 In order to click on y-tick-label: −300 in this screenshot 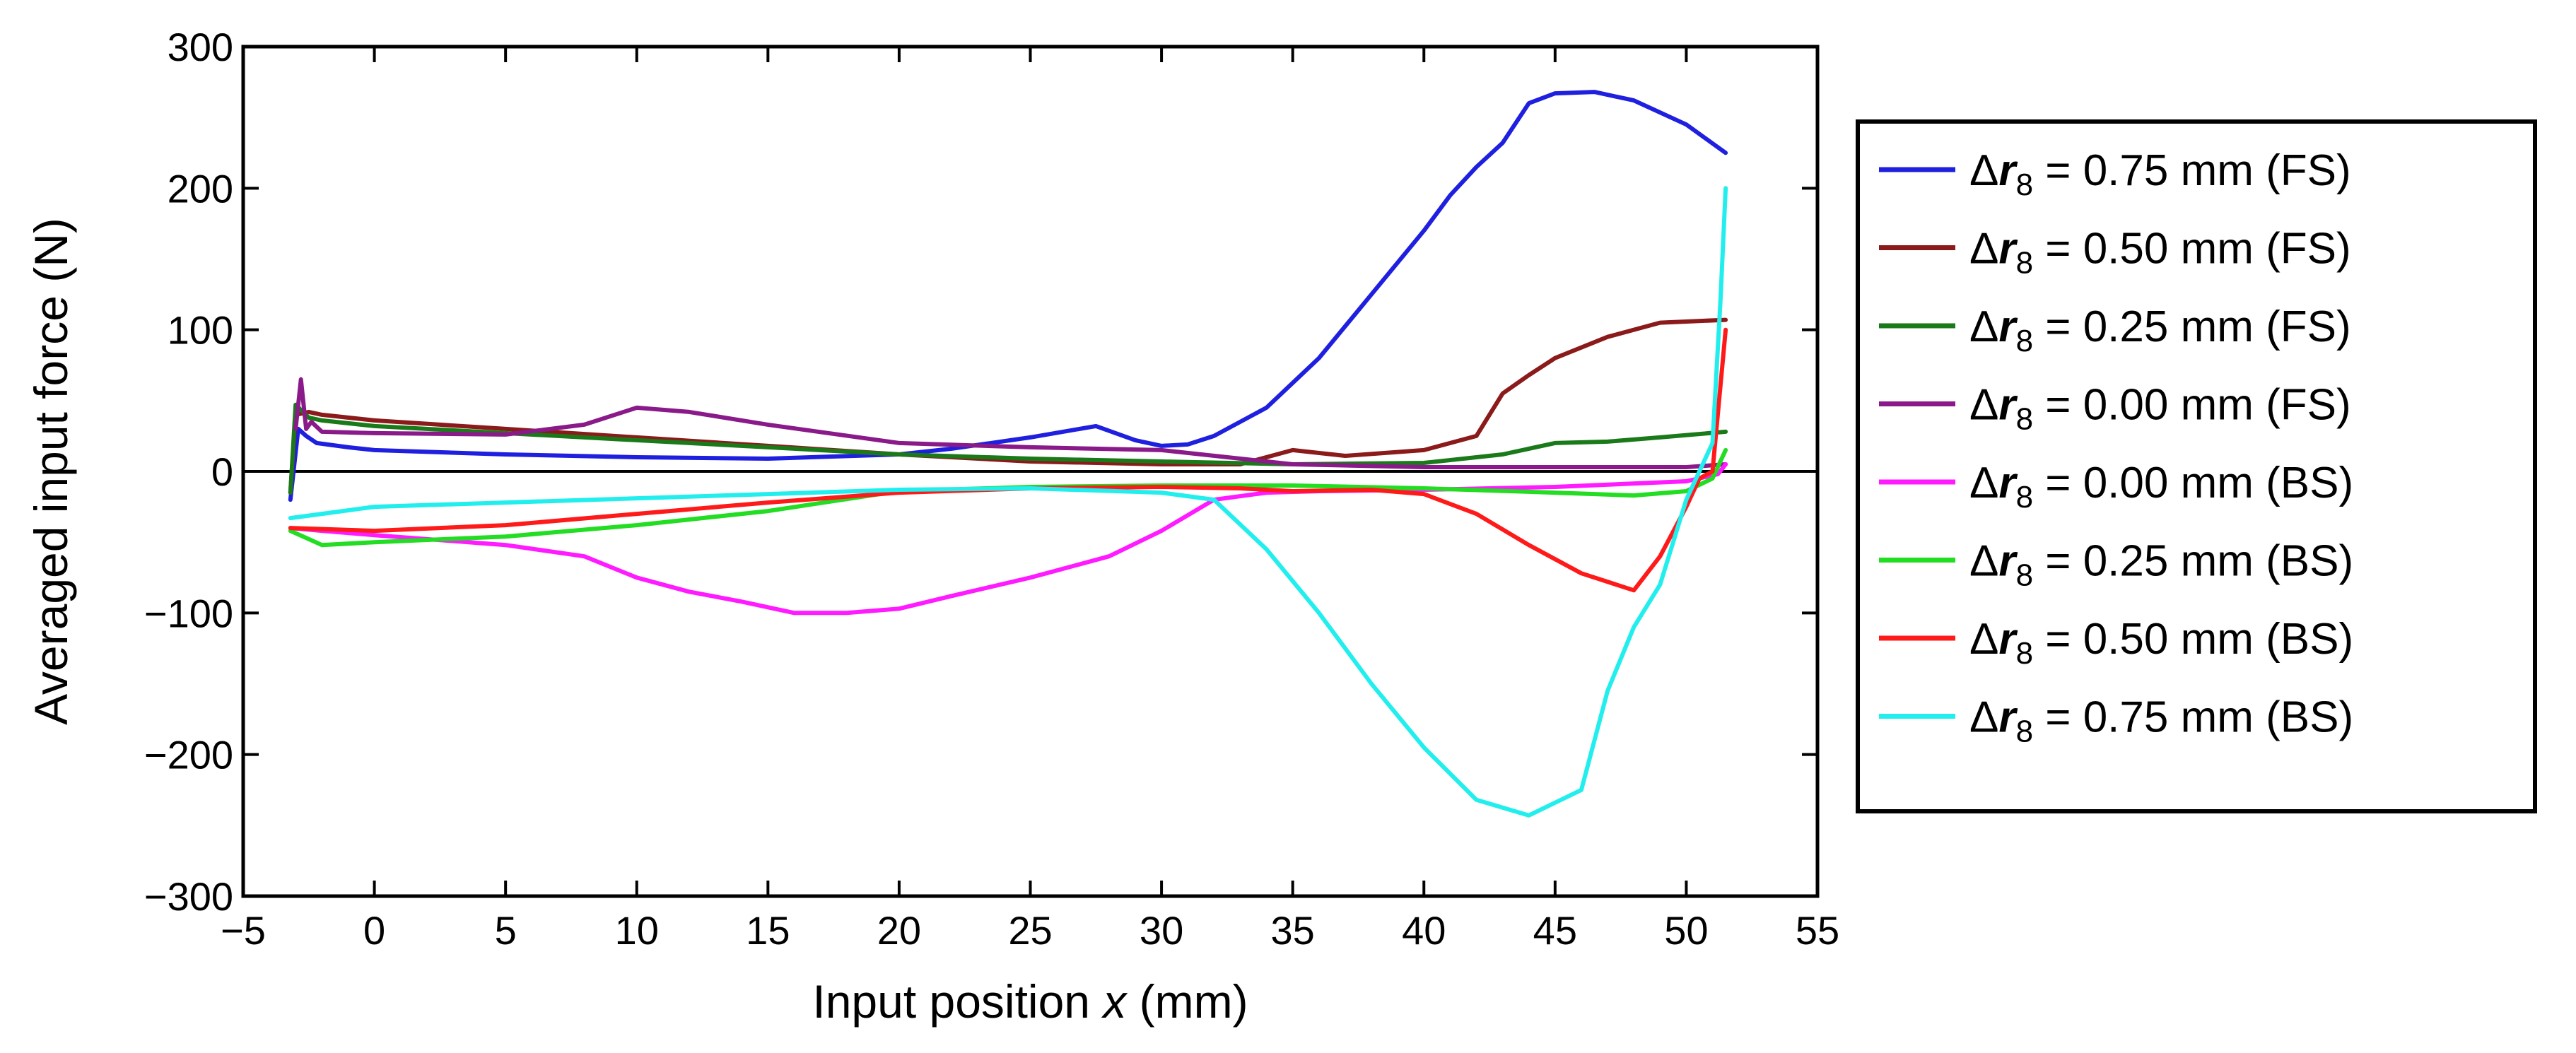, I will do `click(188, 896)`.